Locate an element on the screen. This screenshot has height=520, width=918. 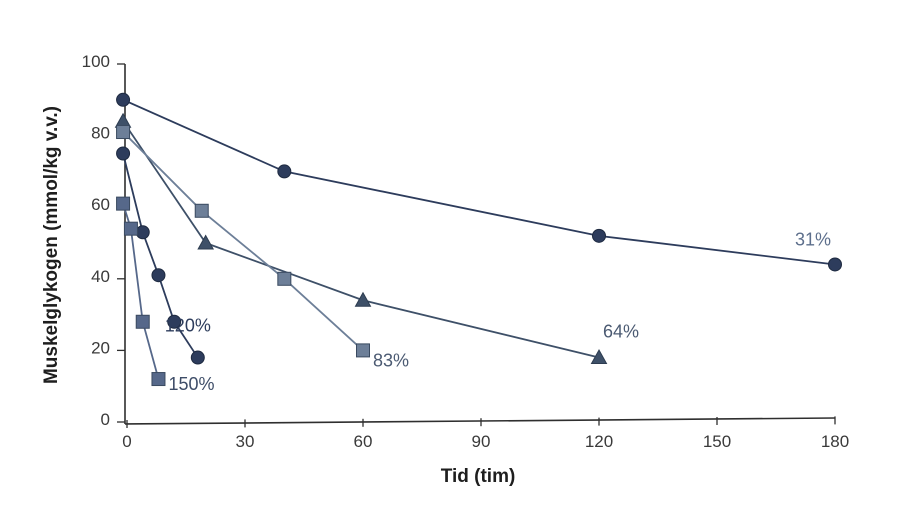
series-label: 150% is located at coordinates (191, 384).